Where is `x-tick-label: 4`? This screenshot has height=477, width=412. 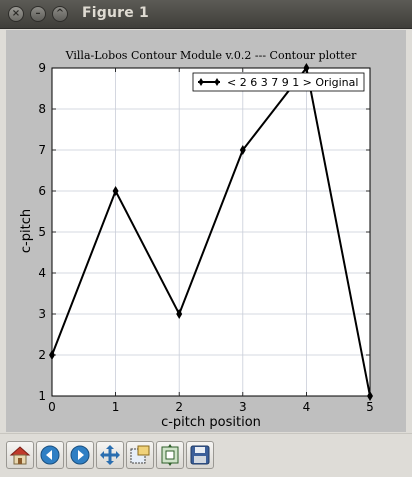 x-tick-label: 4 is located at coordinates (307, 407).